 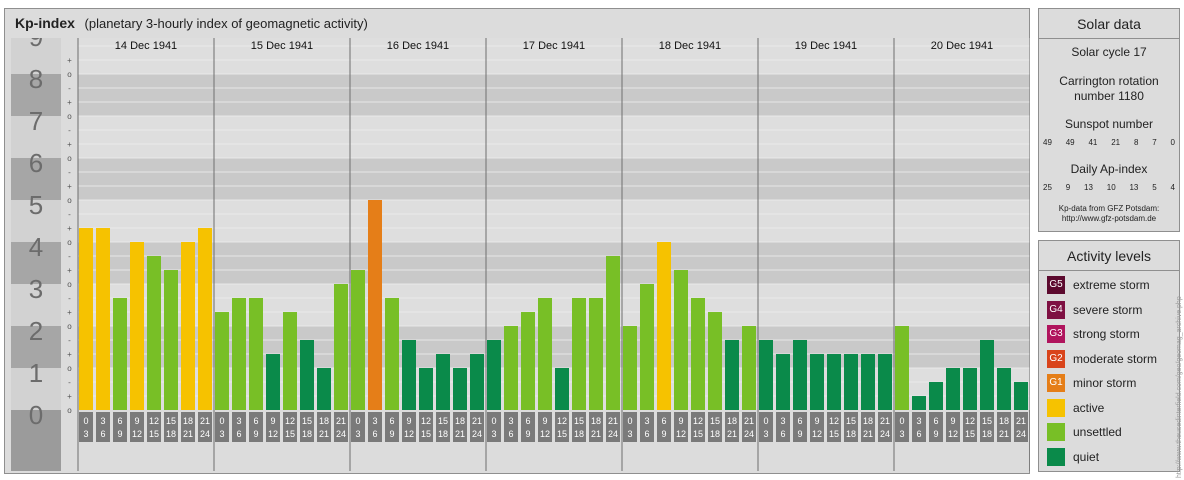 I want to click on sunspot-value: 41, so click(x=1093, y=142).